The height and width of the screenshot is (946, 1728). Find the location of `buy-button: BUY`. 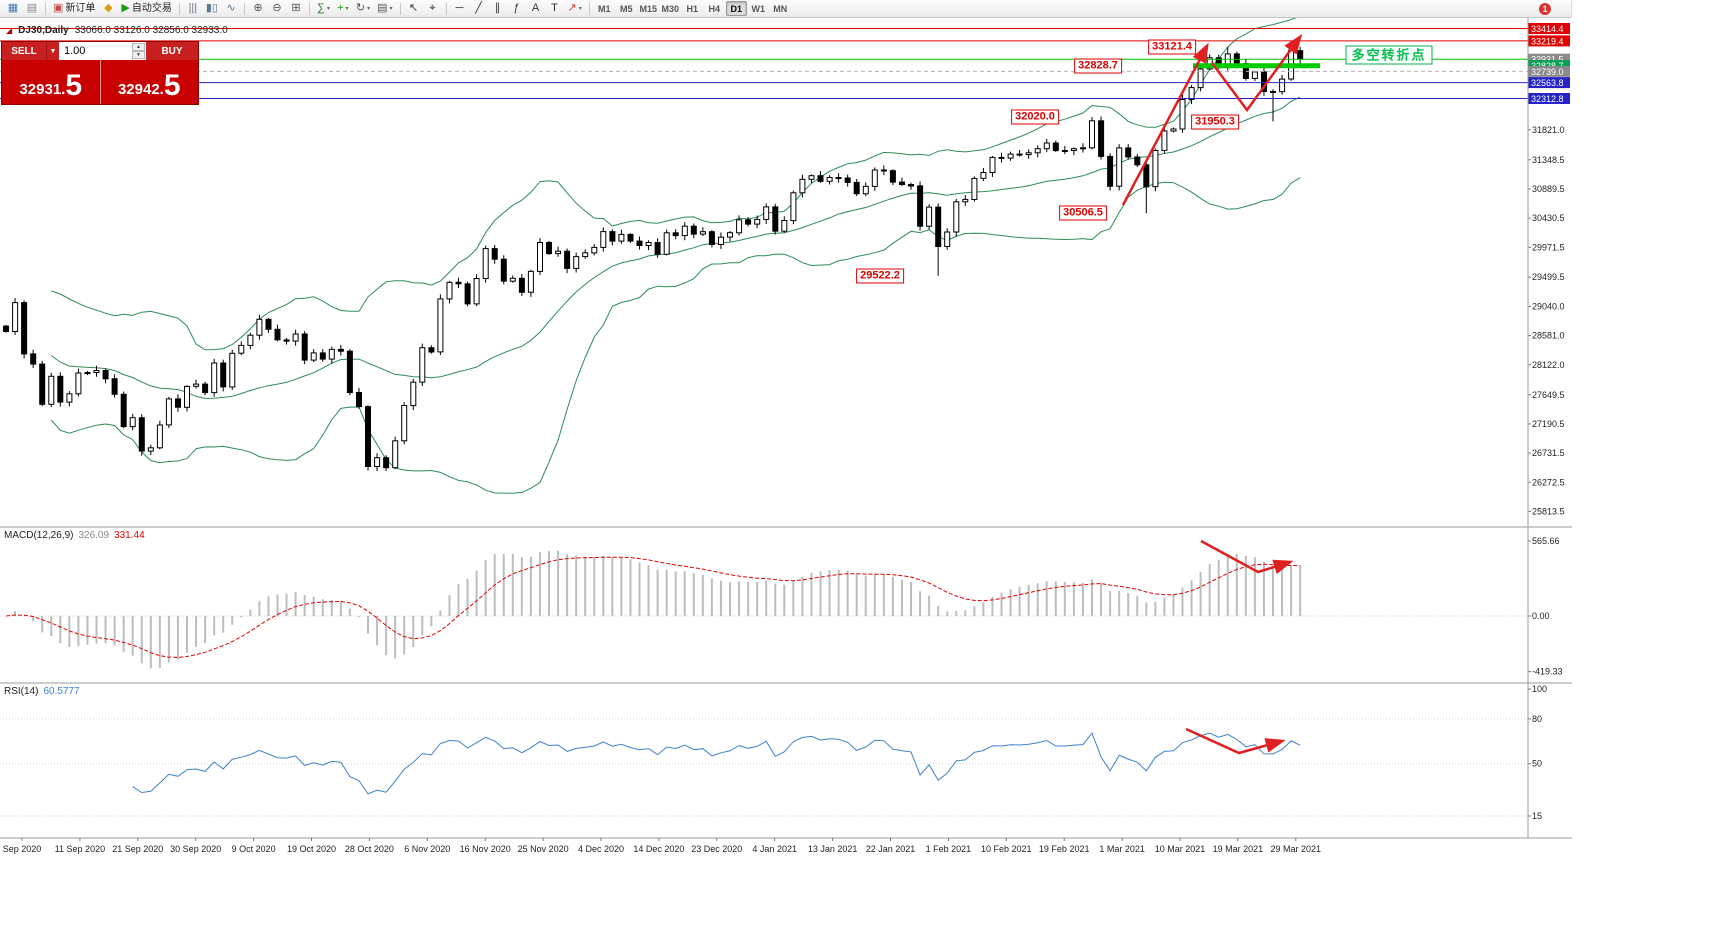

buy-button: BUY is located at coordinates (172, 51).